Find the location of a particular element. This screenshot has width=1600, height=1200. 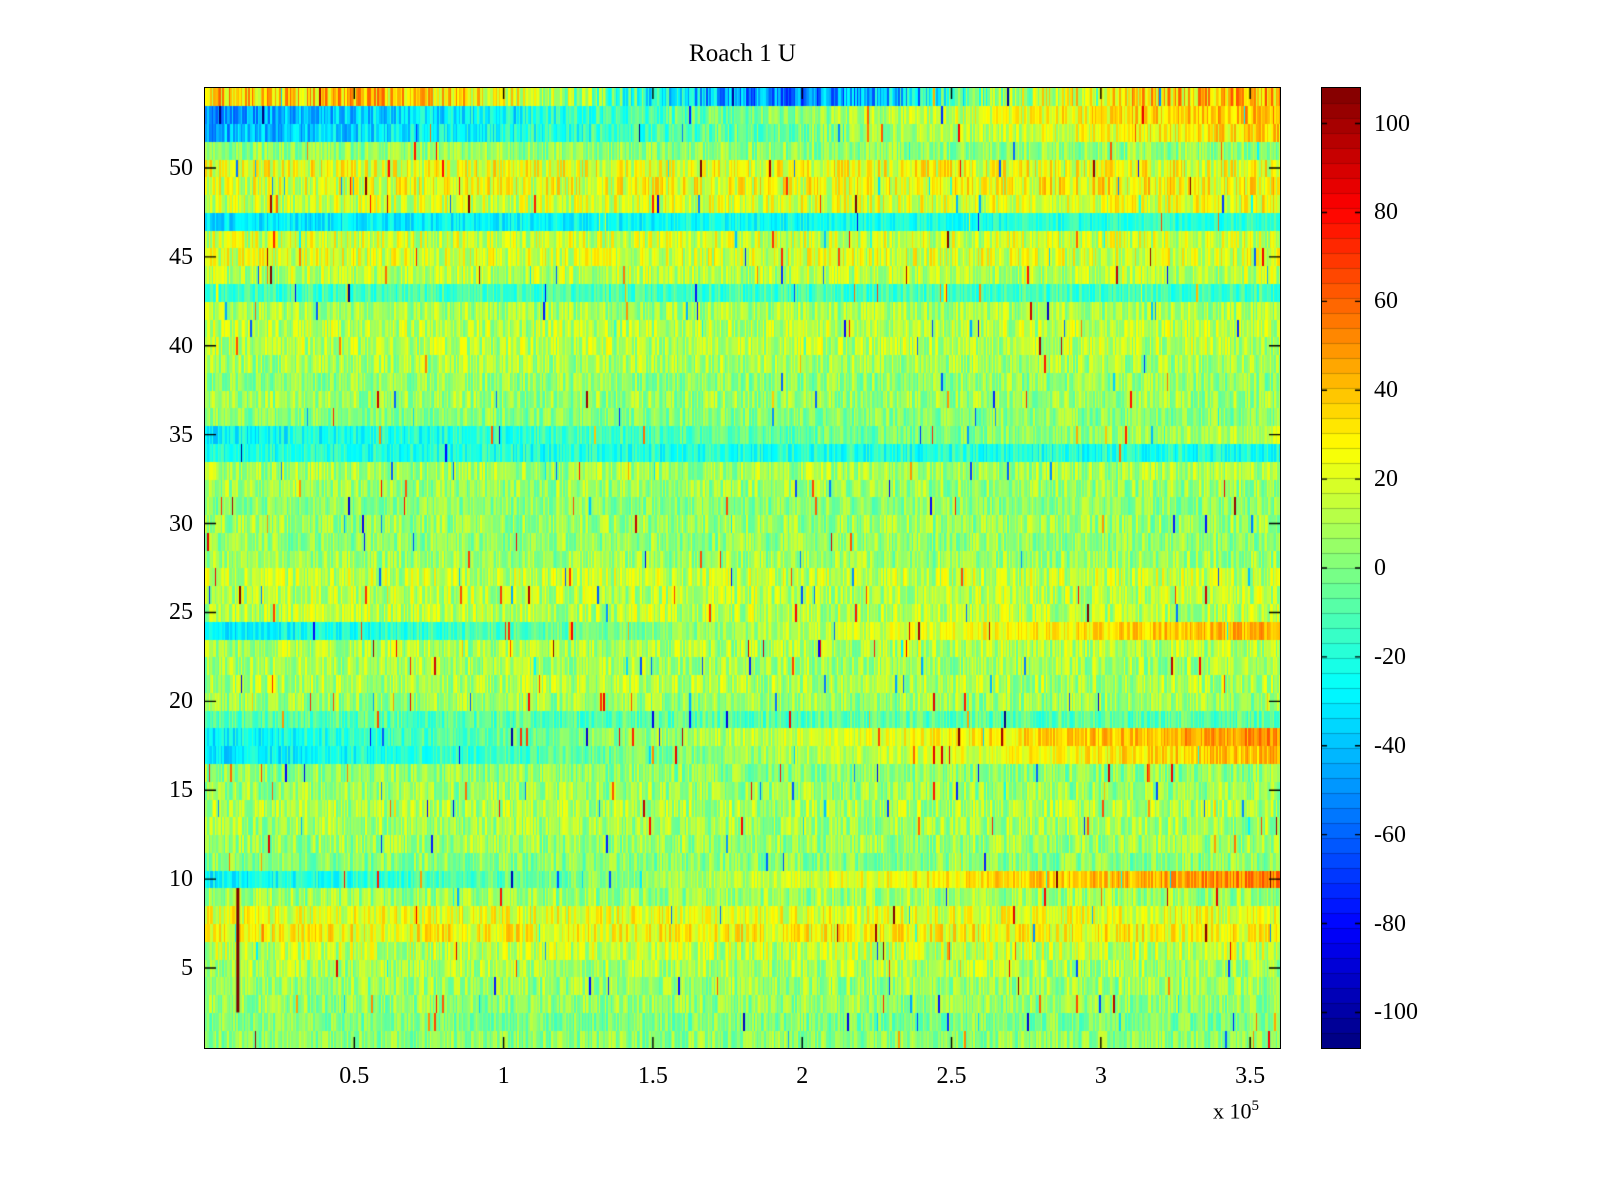

colorbar-tick-label: -80 is located at coordinates (1390, 923).